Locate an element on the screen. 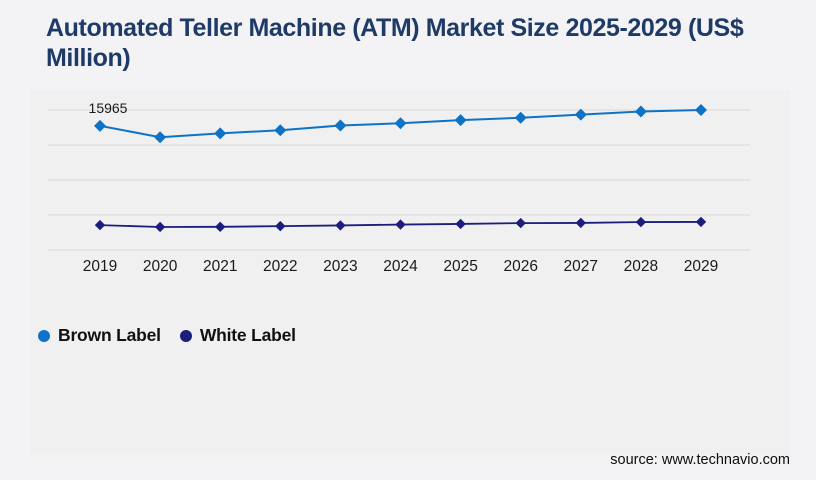 The width and height of the screenshot is (816, 480). x-tick-label: 2021 is located at coordinates (220, 266).